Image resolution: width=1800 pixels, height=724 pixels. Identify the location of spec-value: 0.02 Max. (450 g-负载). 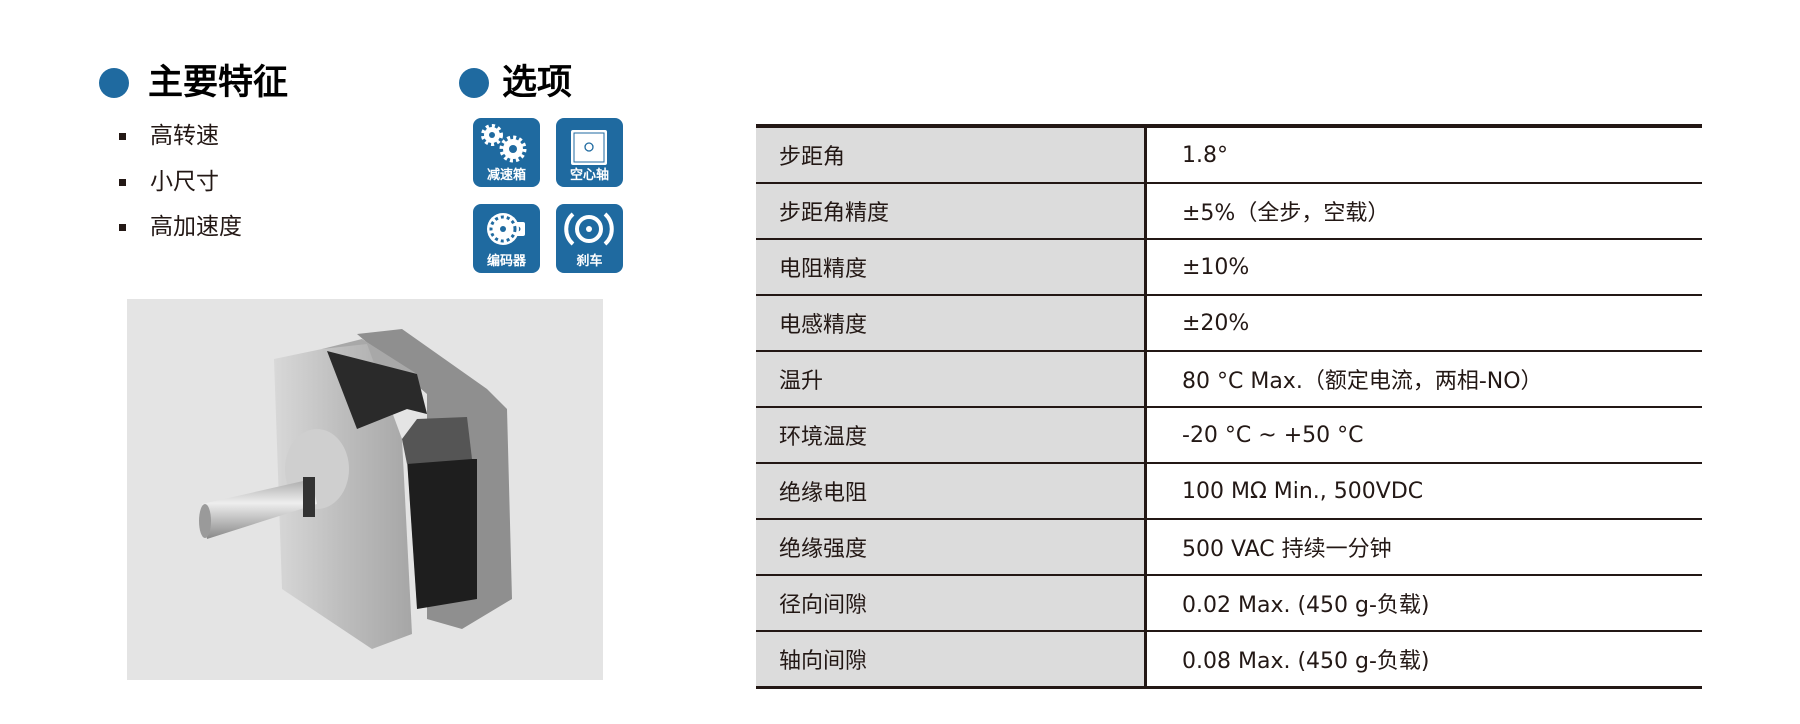
(1423, 603).